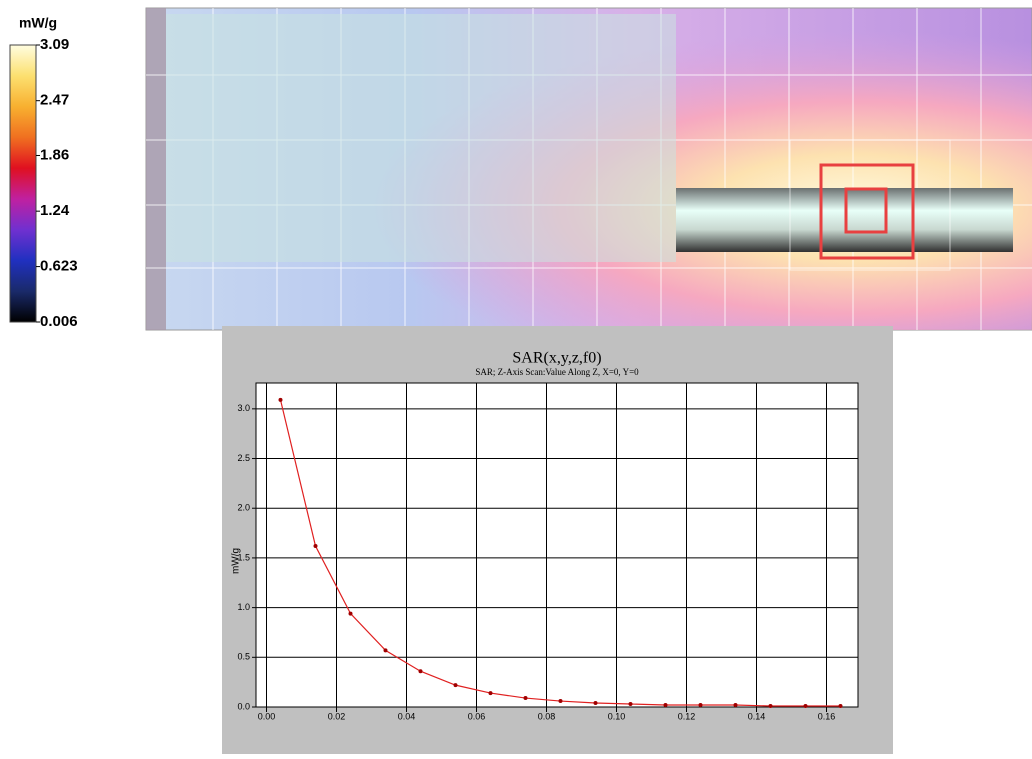 The width and height of the screenshot is (1032, 759). Describe the element at coordinates (267, 716) in the screenshot. I see `x-tick-label: 0.00` at that location.